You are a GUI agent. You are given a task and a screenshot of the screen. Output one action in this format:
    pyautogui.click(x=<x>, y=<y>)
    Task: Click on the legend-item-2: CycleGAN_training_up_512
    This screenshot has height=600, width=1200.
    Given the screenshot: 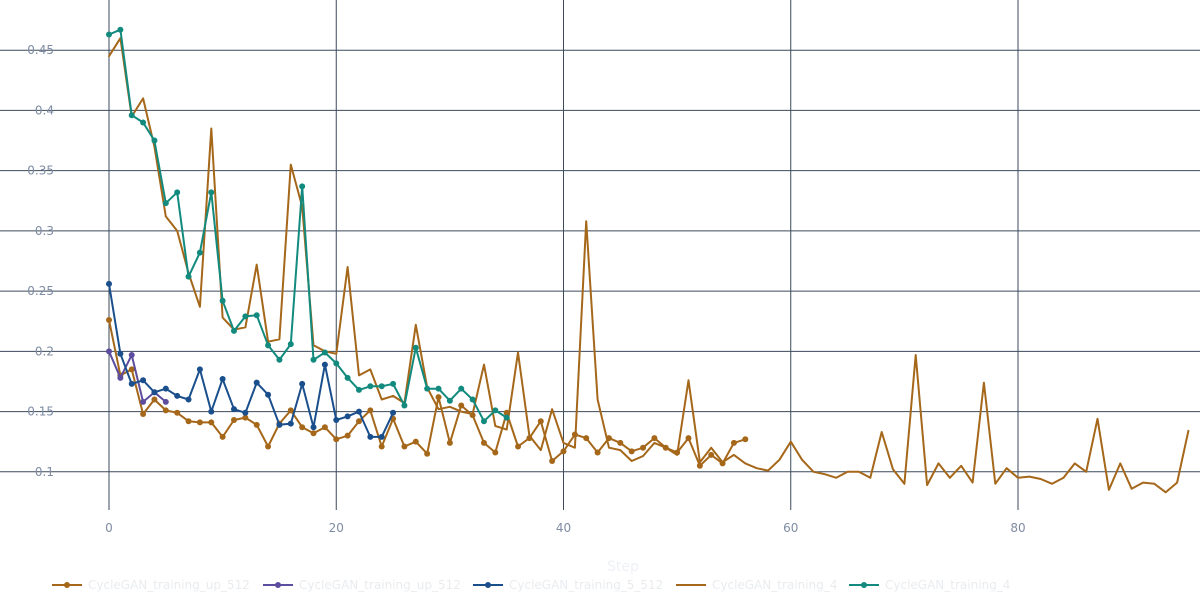 What is the action you would take?
    pyautogui.click(x=362, y=585)
    